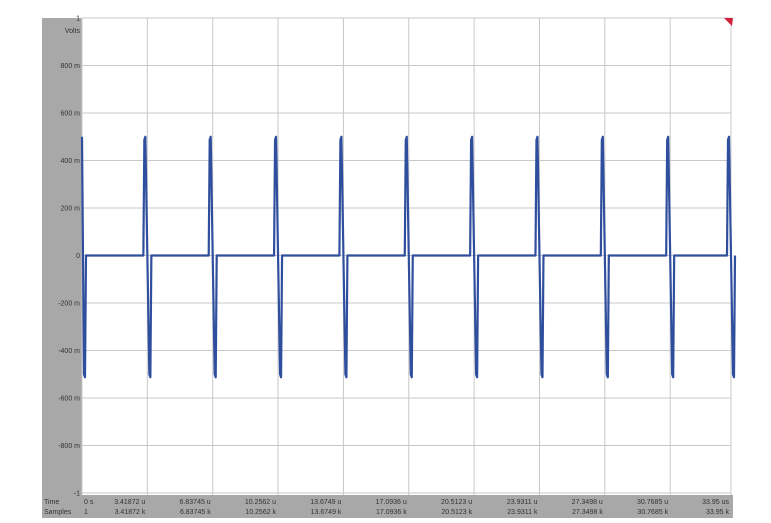  I want to click on y-tick-label: -600 m, so click(69, 399).